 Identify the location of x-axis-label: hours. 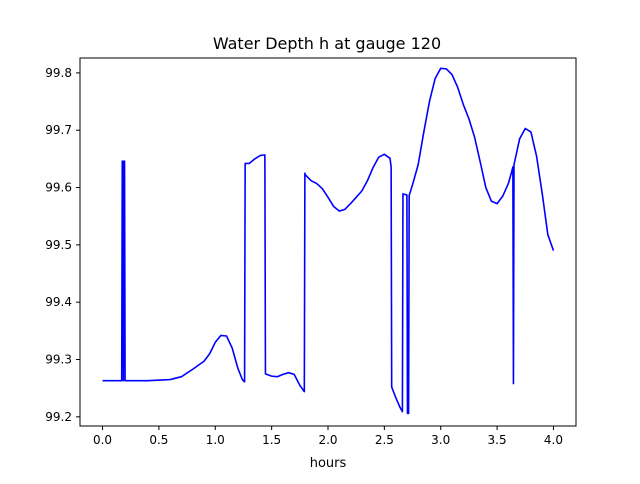
(328, 463).